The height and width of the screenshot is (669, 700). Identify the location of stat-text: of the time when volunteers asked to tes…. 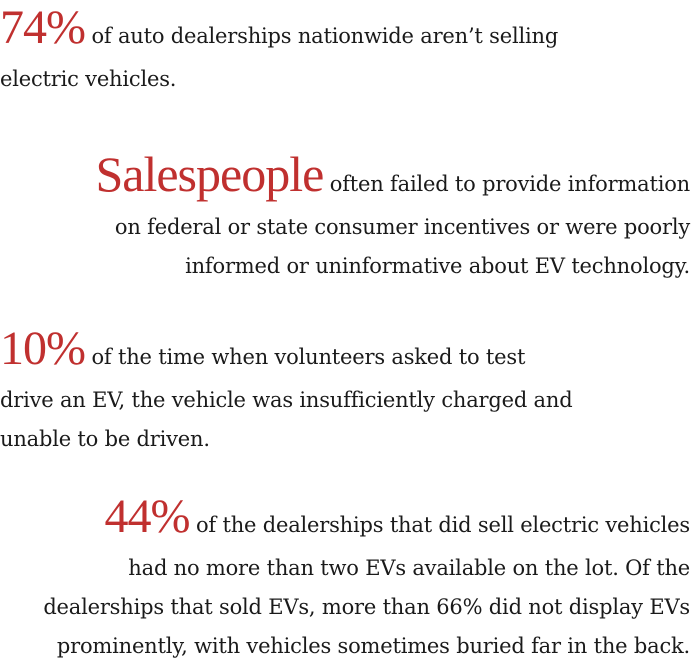
(305, 357).